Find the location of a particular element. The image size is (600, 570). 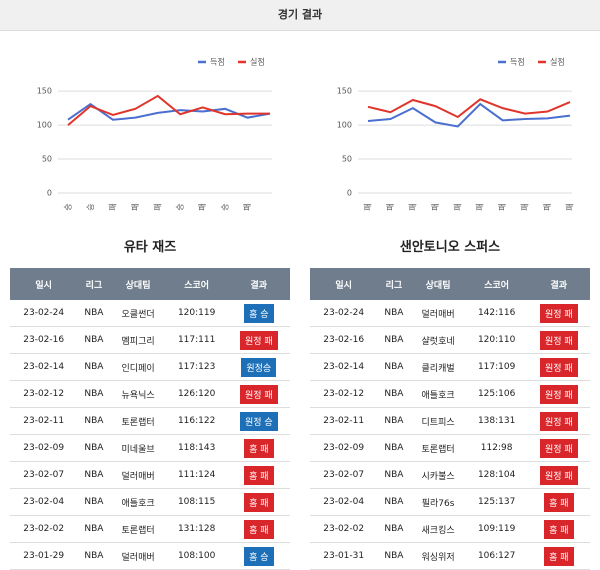

cell: 23-02-09 is located at coordinates (44, 448).